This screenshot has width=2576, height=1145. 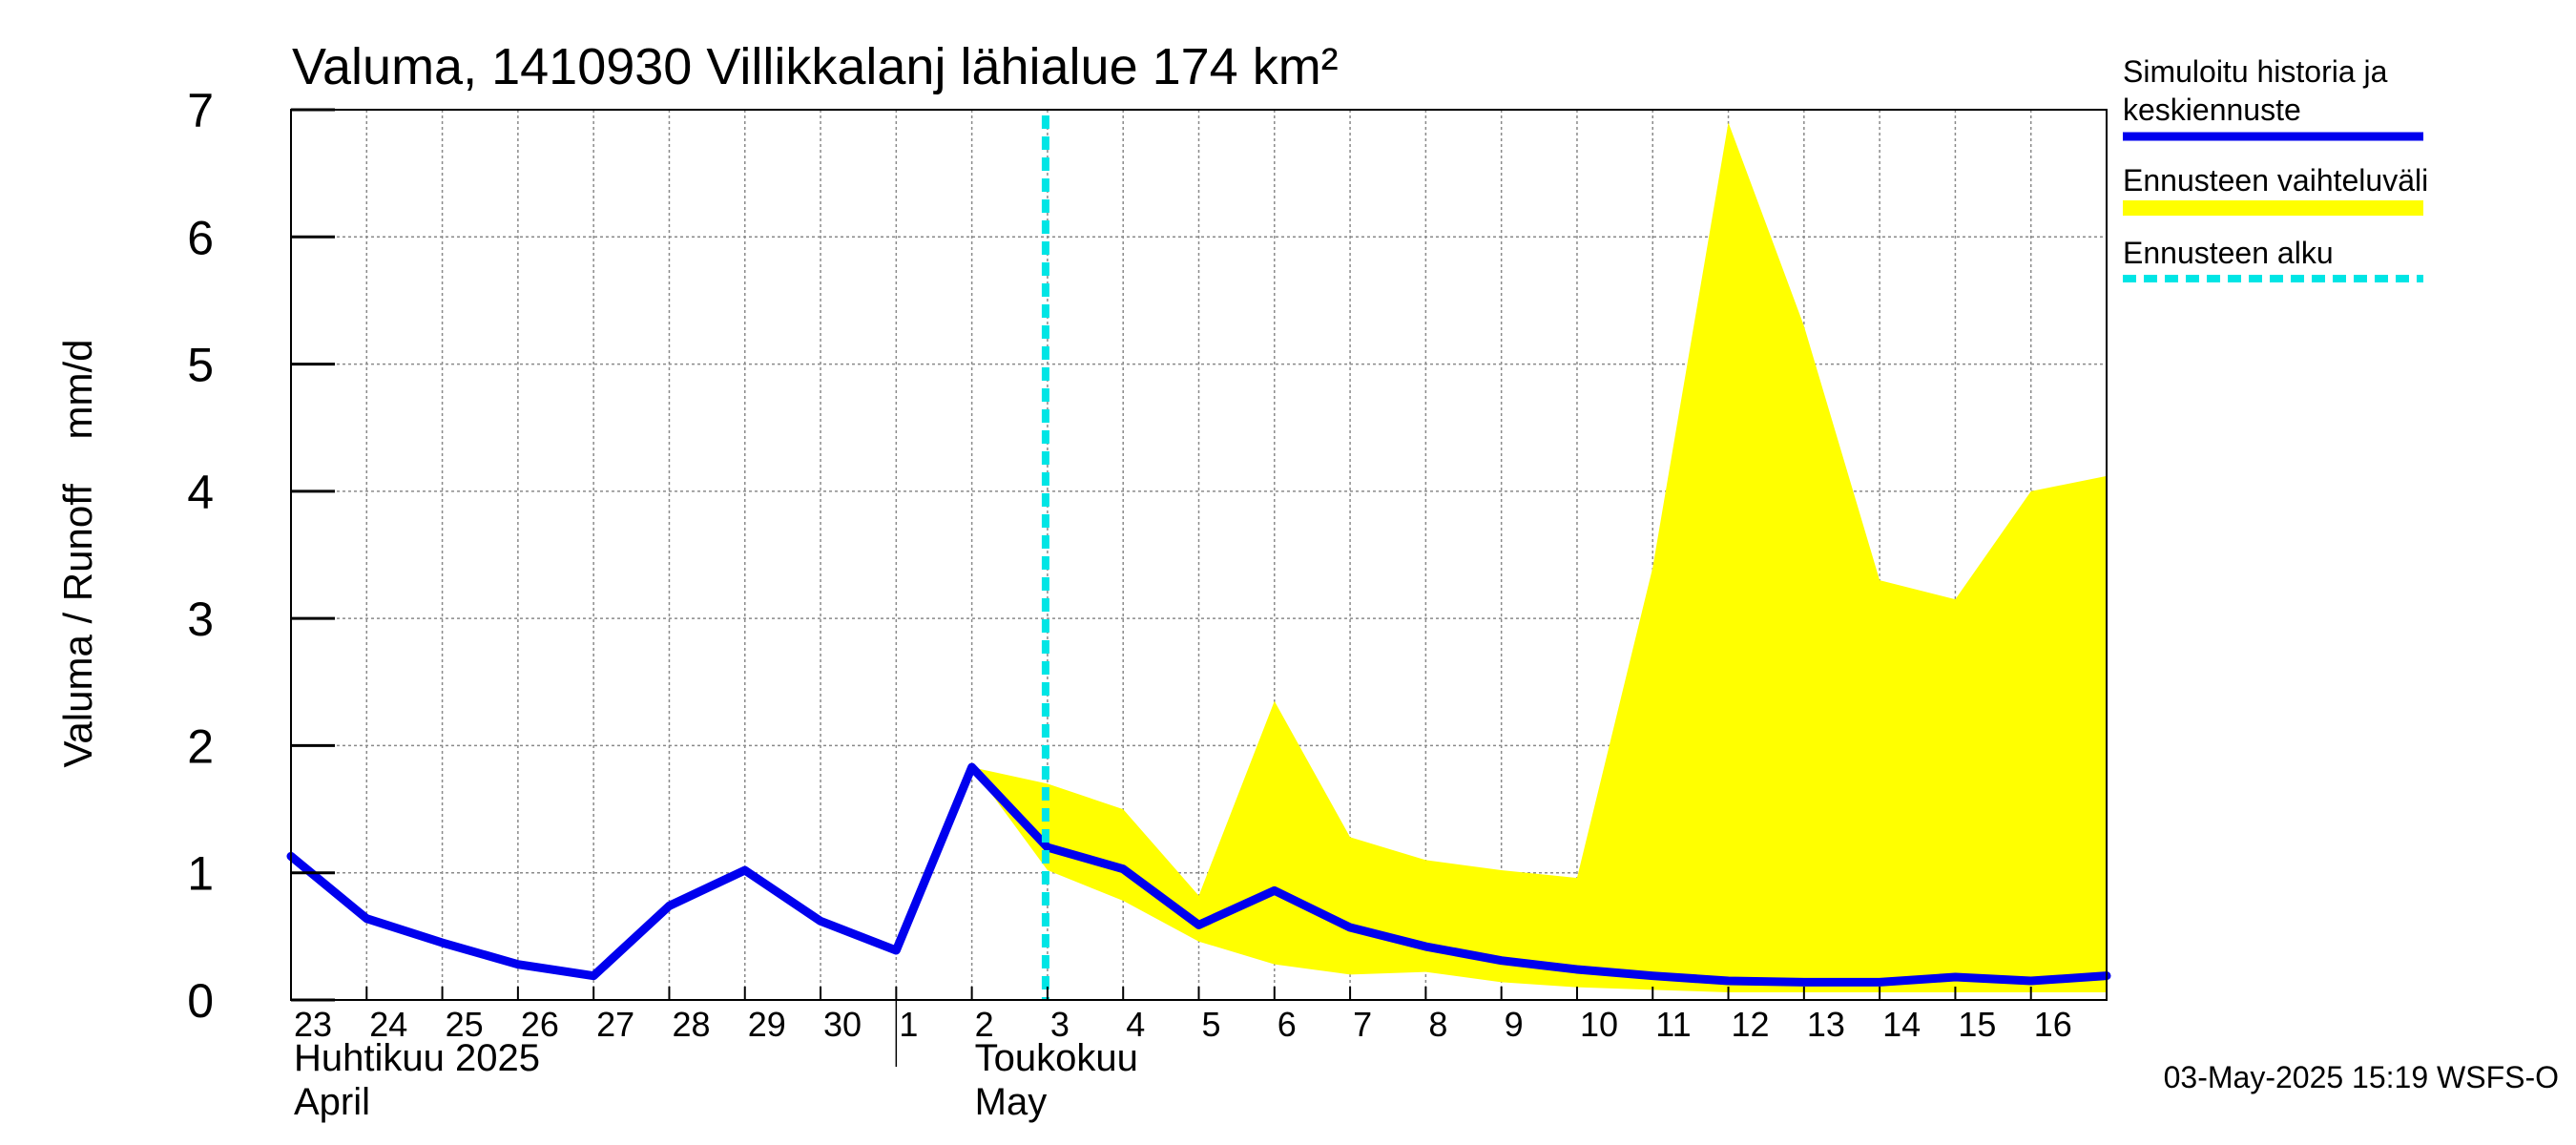 I want to click on x-tick-label: 29, so click(x=767, y=1025).